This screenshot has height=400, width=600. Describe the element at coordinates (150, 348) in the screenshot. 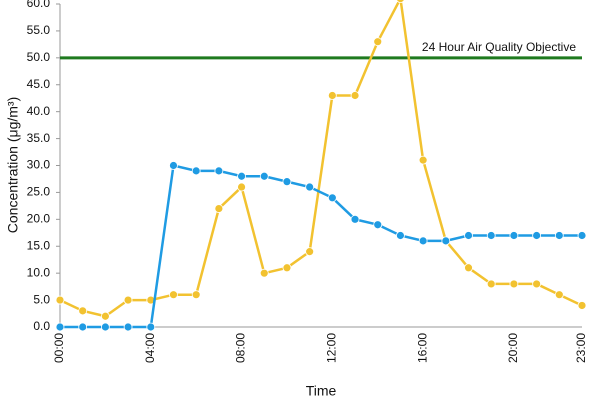

I see `x-tick-label: 04:00` at that location.